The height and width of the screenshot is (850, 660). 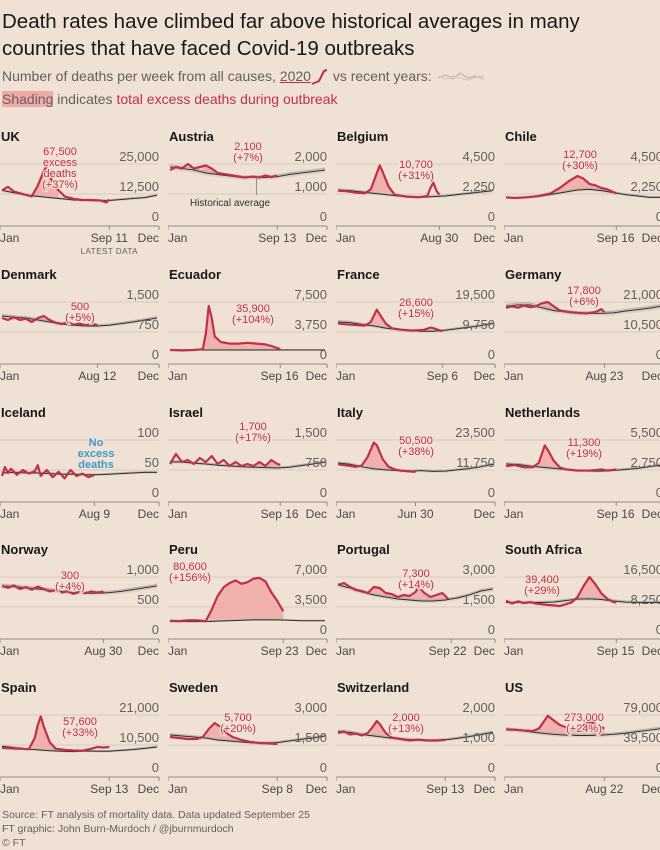 I want to click on y-tick-label: 500, so click(x=148, y=599).